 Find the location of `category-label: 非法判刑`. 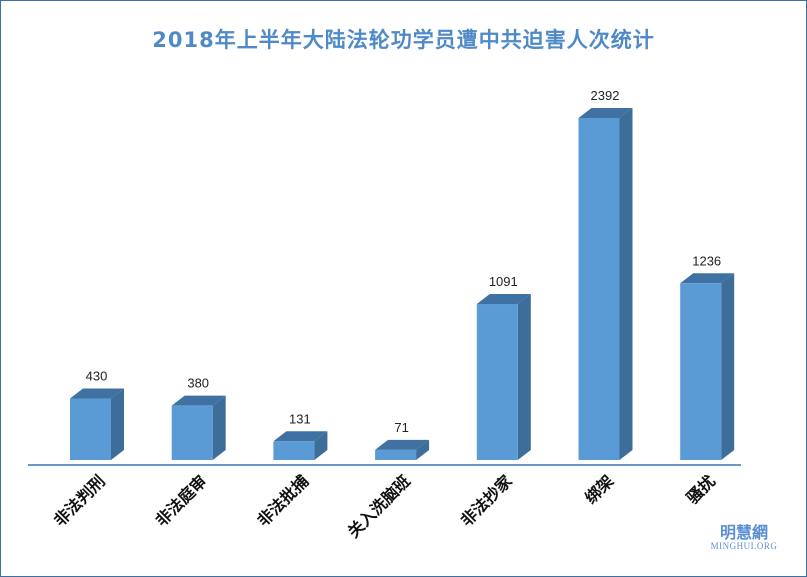

category-label: 非法判刑 is located at coordinates (79, 500).